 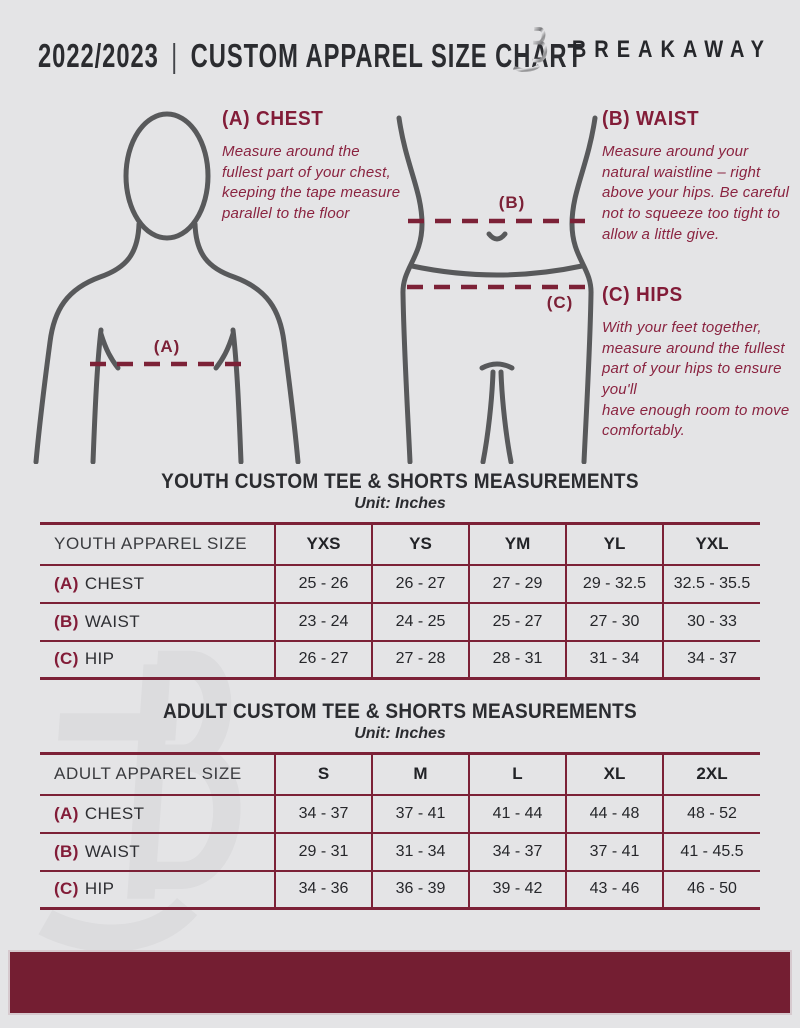 What do you see at coordinates (651, 119) in the screenshot?
I see `waist-guide-heading: (B) WAIST` at bounding box center [651, 119].